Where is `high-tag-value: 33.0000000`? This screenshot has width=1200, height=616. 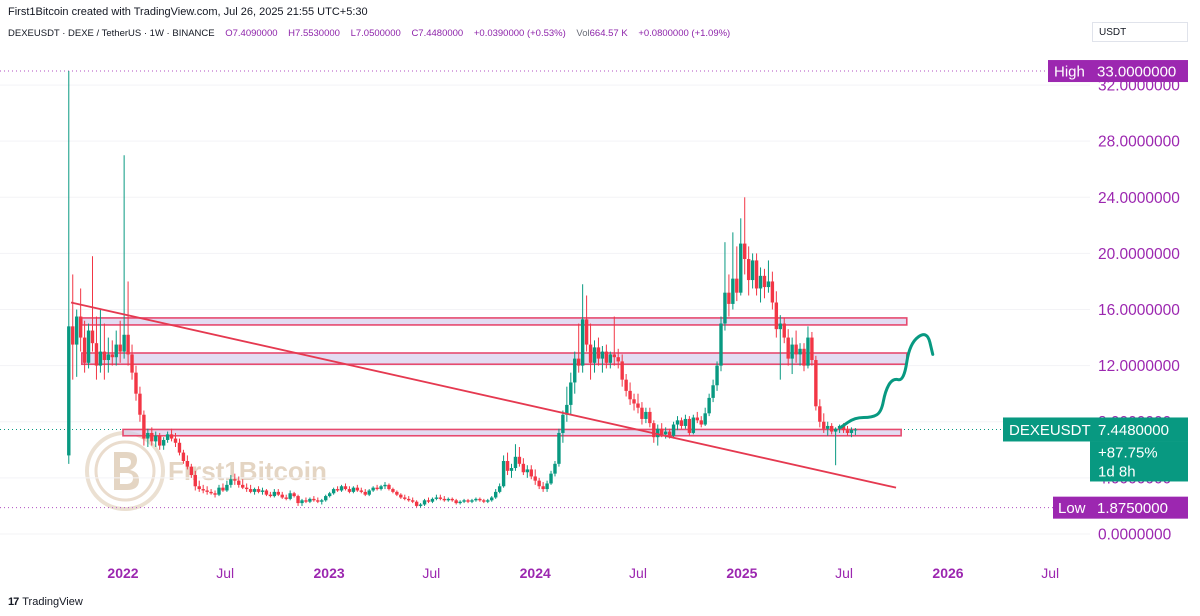
high-tag-value: 33.0000000 is located at coordinates (1136, 72).